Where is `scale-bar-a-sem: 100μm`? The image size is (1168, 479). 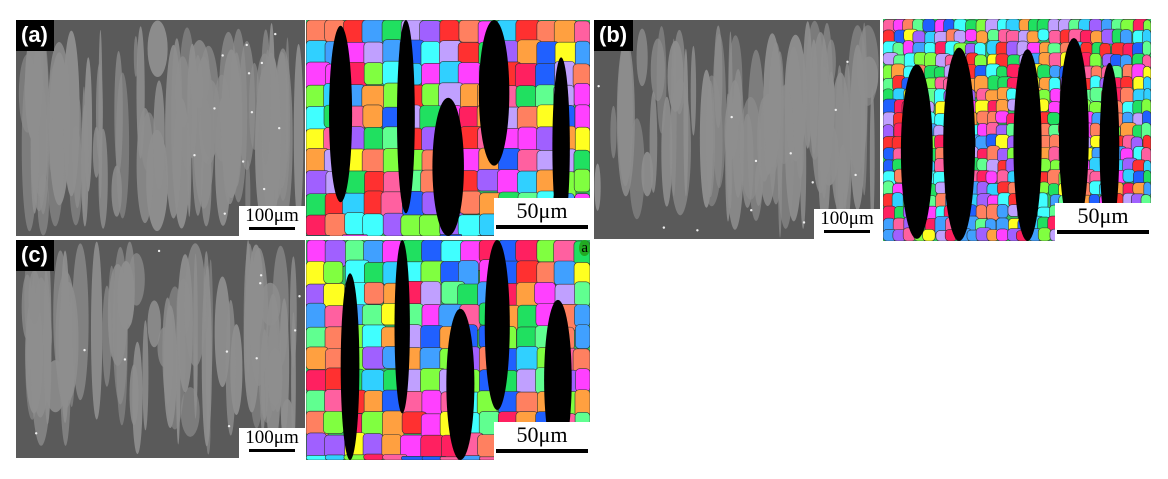 scale-bar-a-sem: 100μm is located at coordinates (272, 221).